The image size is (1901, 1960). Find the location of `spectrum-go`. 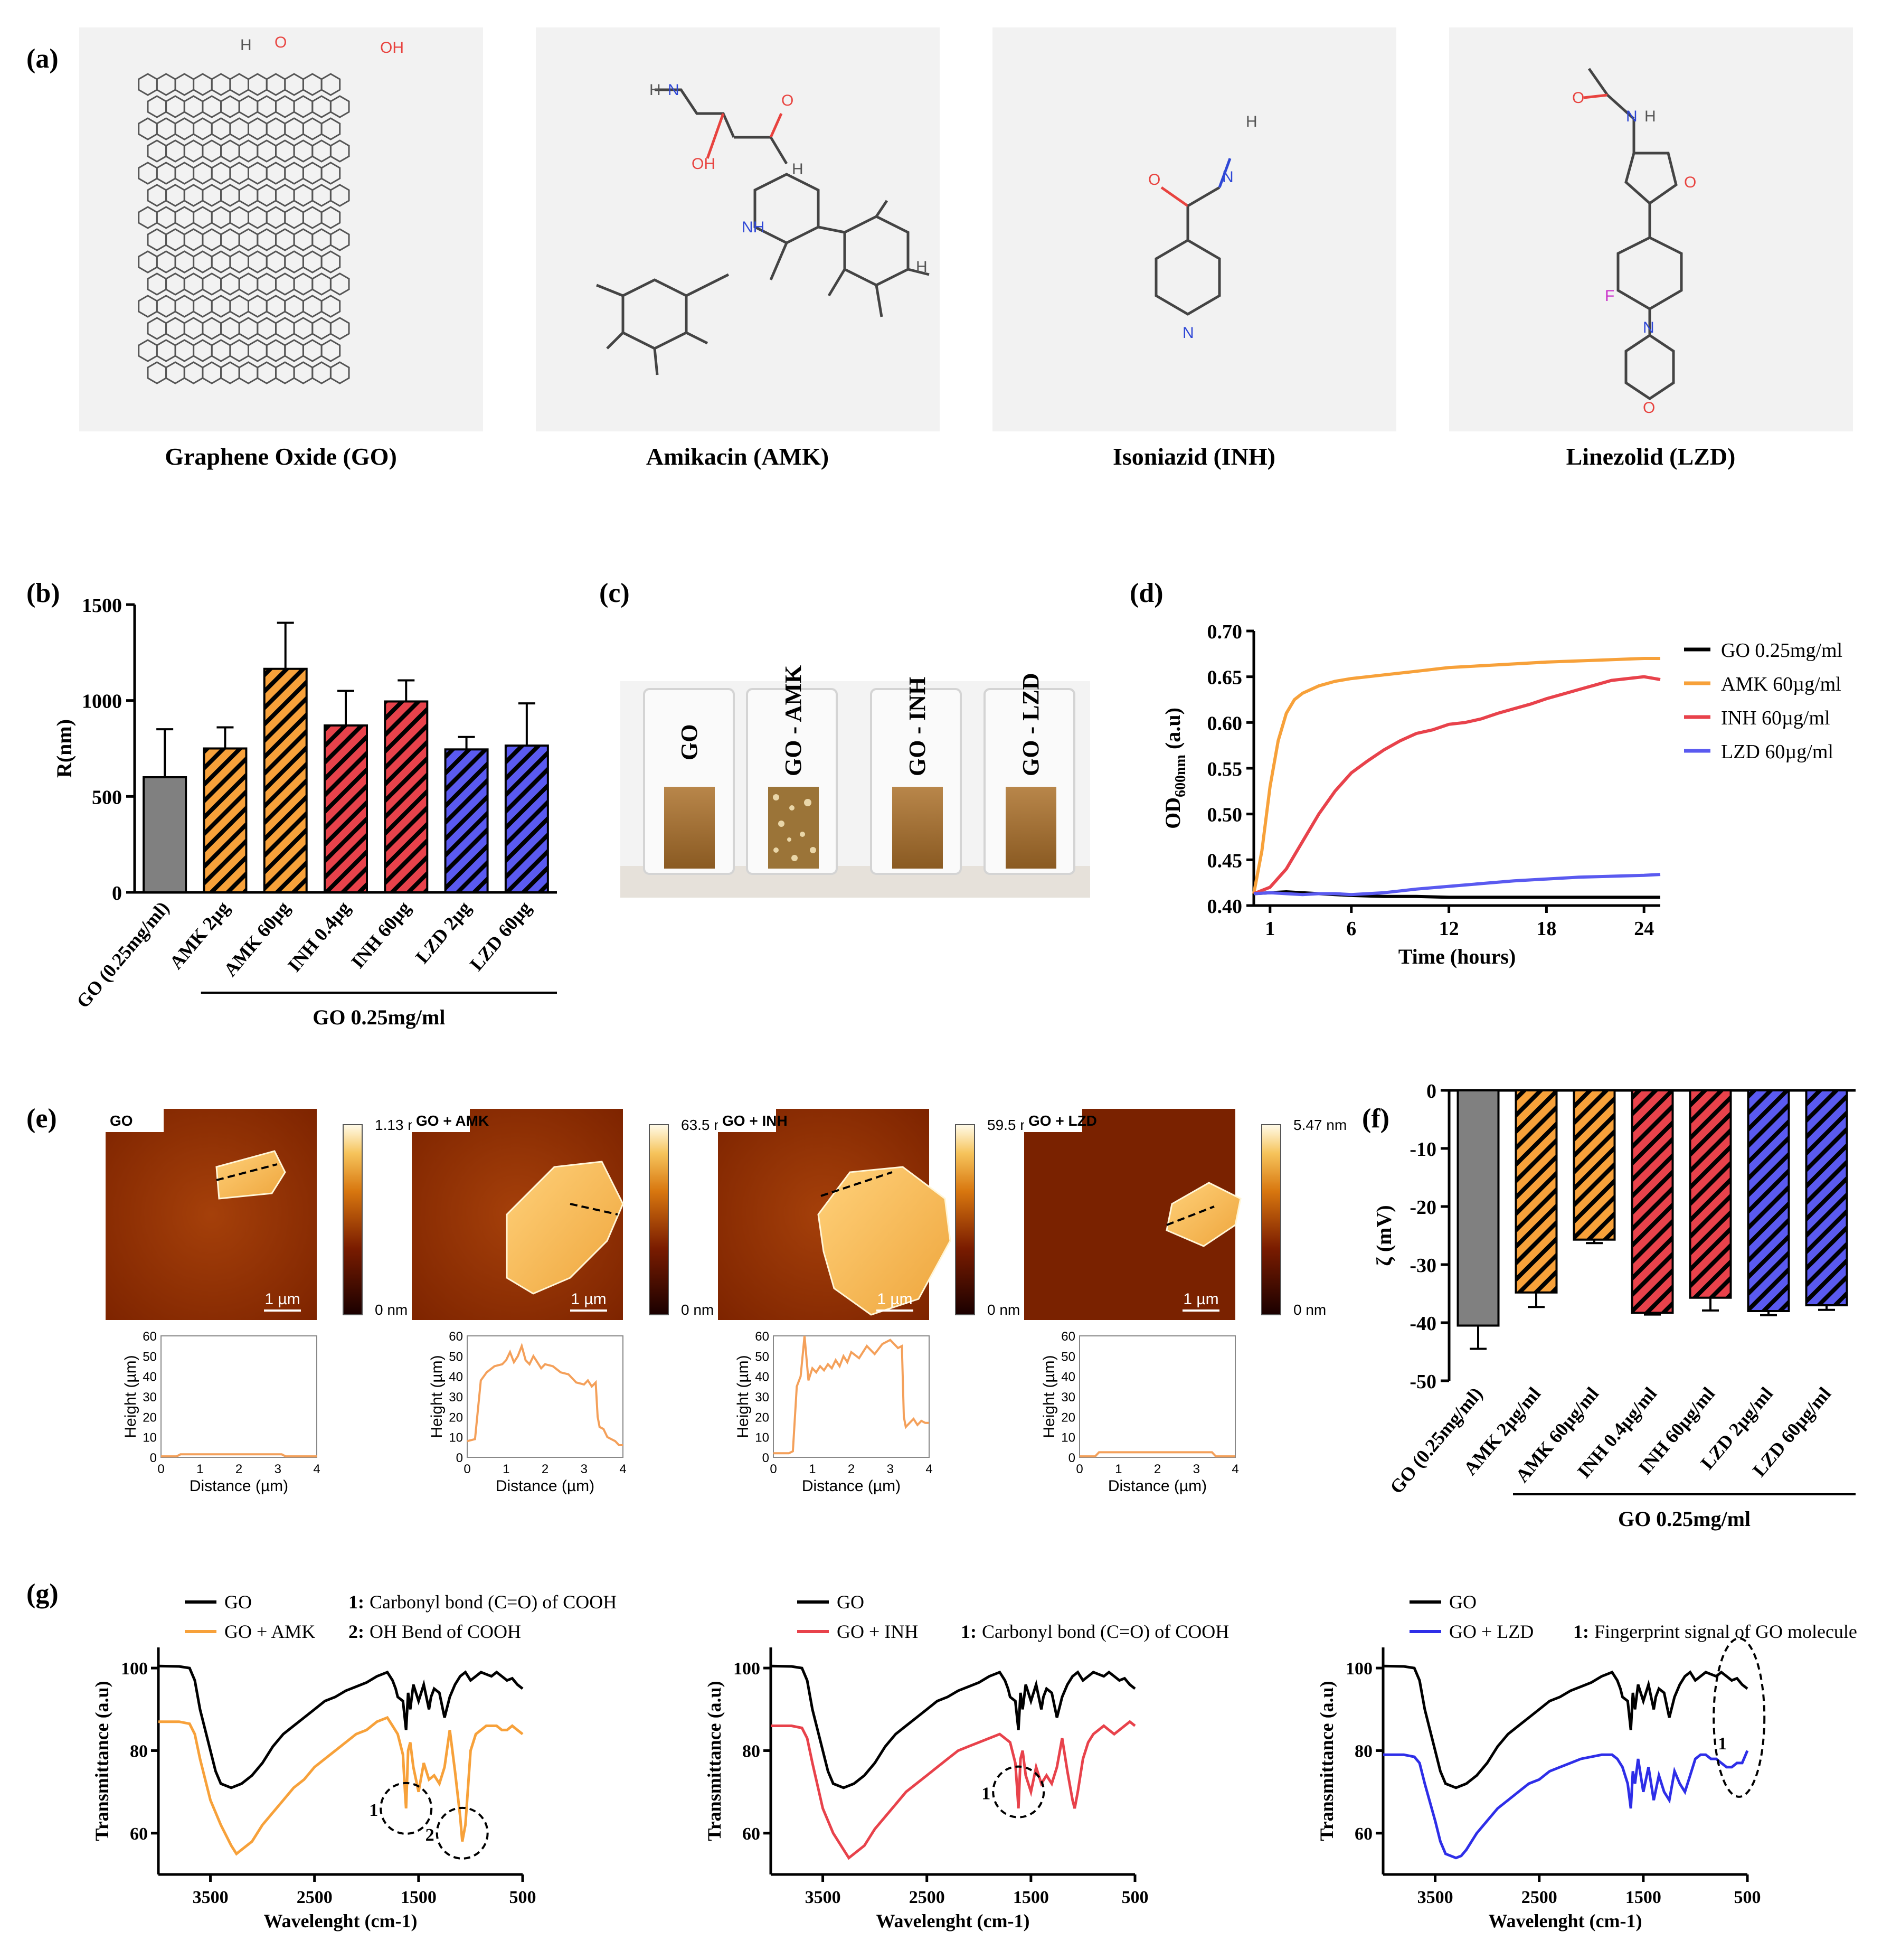

spectrum-go is located at coordinates (1565, 1727).